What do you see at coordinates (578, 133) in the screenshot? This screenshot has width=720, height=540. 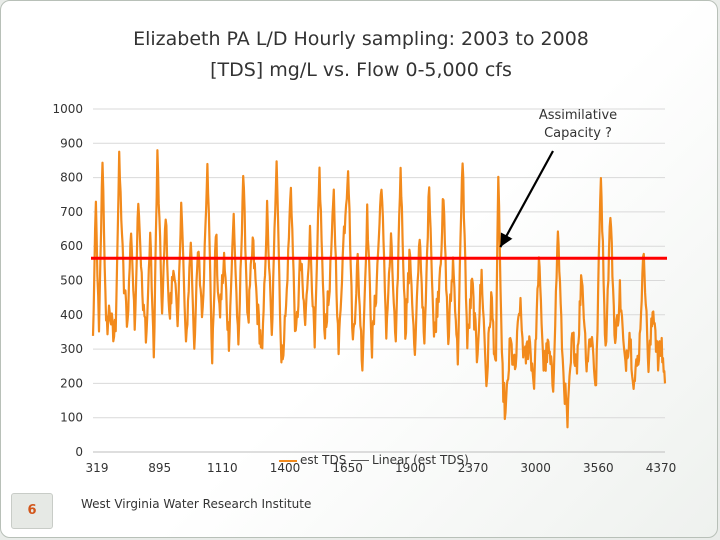 I see `annotation-line-2: Capacity ?` at bounding box center [578, 133].